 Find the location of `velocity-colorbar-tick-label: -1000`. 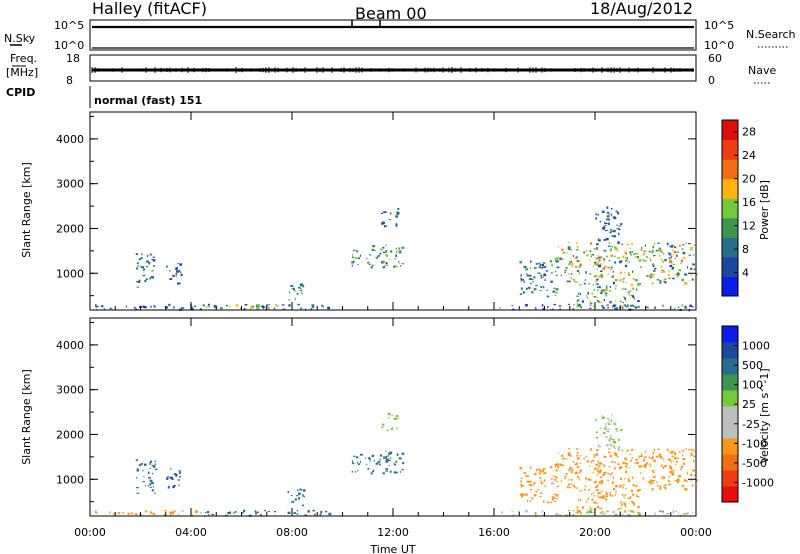

velocity-colorbar-tick-label: -1000 is located at coordinates (758, 482).